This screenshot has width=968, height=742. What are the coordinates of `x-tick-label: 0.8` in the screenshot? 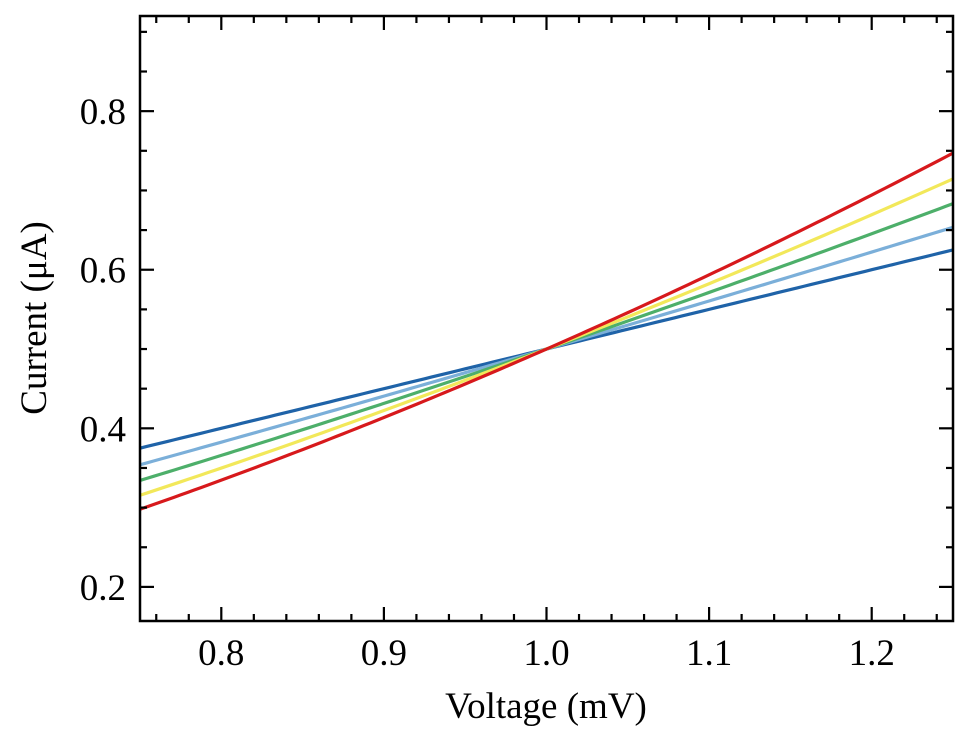 It's located at (221, 653).